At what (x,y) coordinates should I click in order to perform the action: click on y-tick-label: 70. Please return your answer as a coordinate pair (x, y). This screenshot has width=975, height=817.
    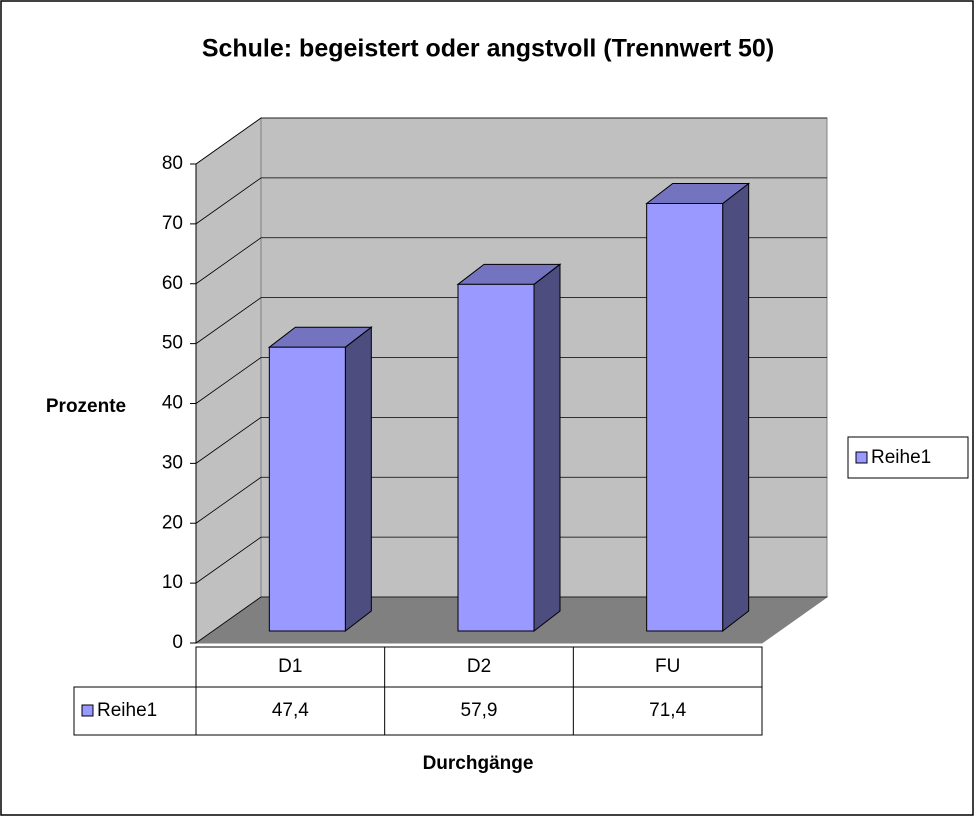
    Looking at the image, I should click on (172, 223).